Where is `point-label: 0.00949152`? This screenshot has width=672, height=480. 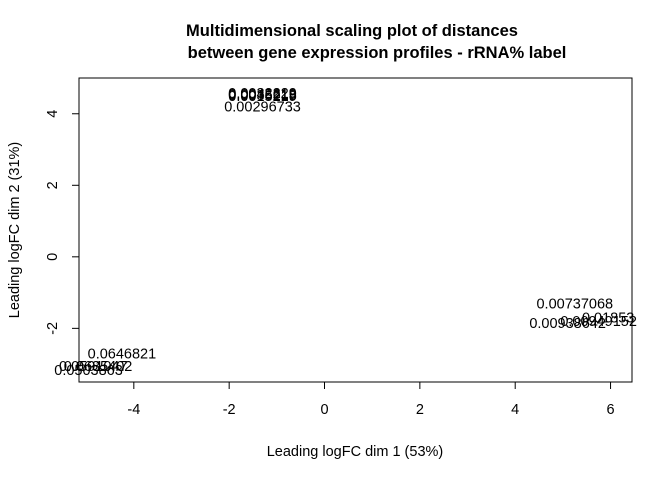
point-label: 0.00949152 is located at coordinates (598, 322).